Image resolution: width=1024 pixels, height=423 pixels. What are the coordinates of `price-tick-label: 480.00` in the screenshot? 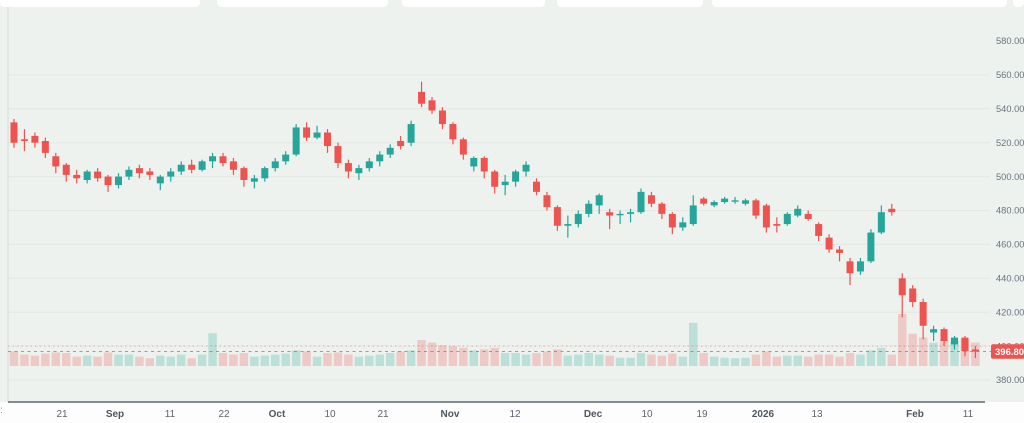 It's located at (1010, 211).